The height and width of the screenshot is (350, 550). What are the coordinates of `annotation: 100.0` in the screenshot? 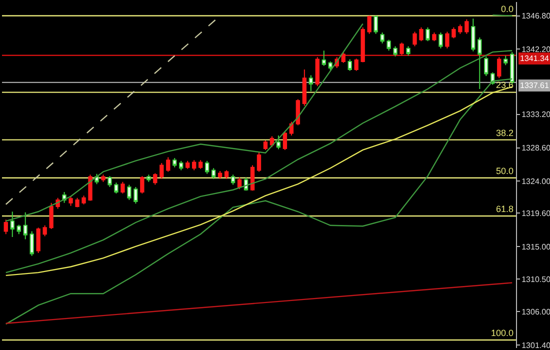 It's located at (502, 333).